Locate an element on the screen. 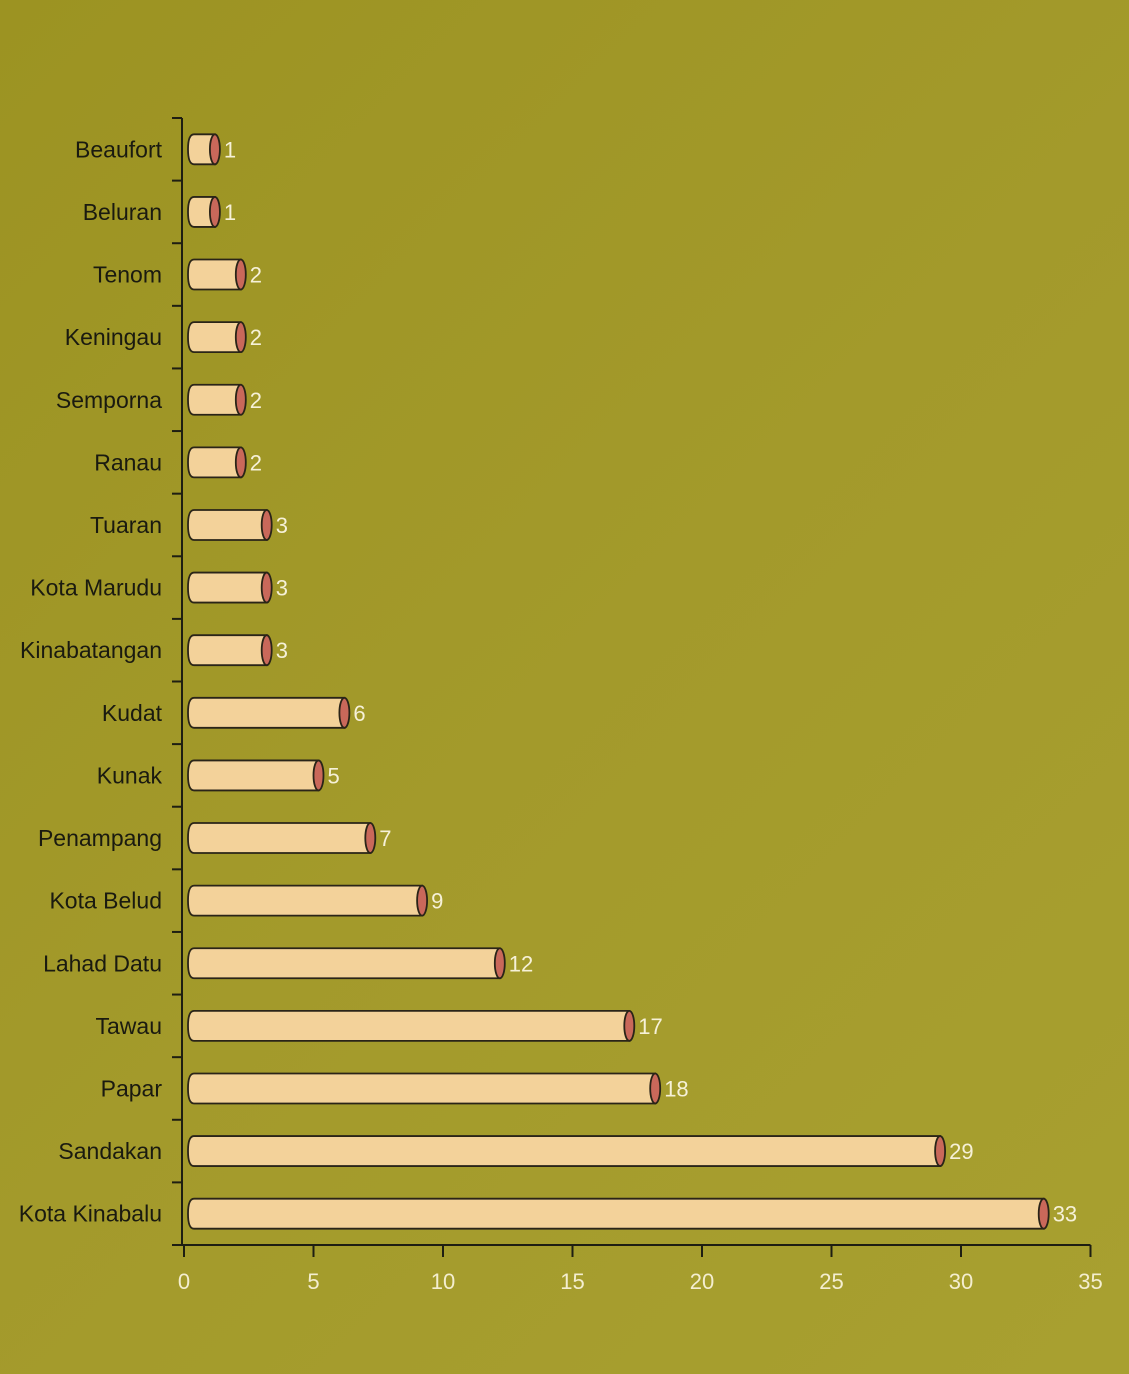 Image resolution: width=1129 pixels, height=1374 pixels. data-label: 7 is located at coordinates (385, 838).